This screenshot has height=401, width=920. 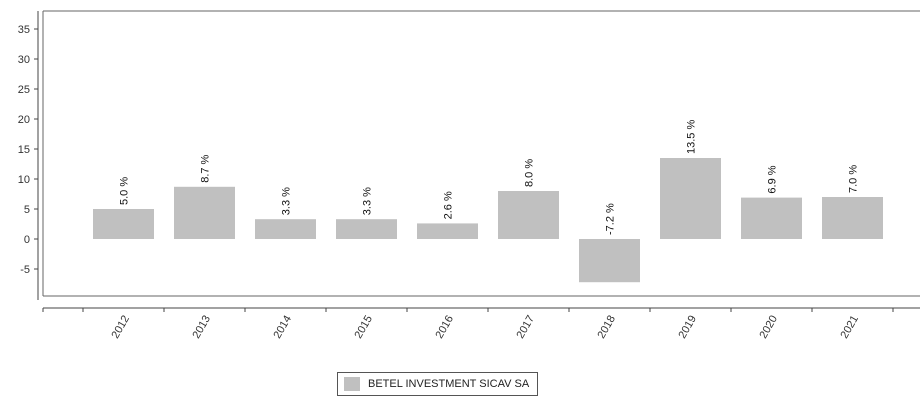 What do you see at coordinates (849, 327) in the screenshot?
I see `x-tick-label-2021: 2021` at bounding box center [849, 327].